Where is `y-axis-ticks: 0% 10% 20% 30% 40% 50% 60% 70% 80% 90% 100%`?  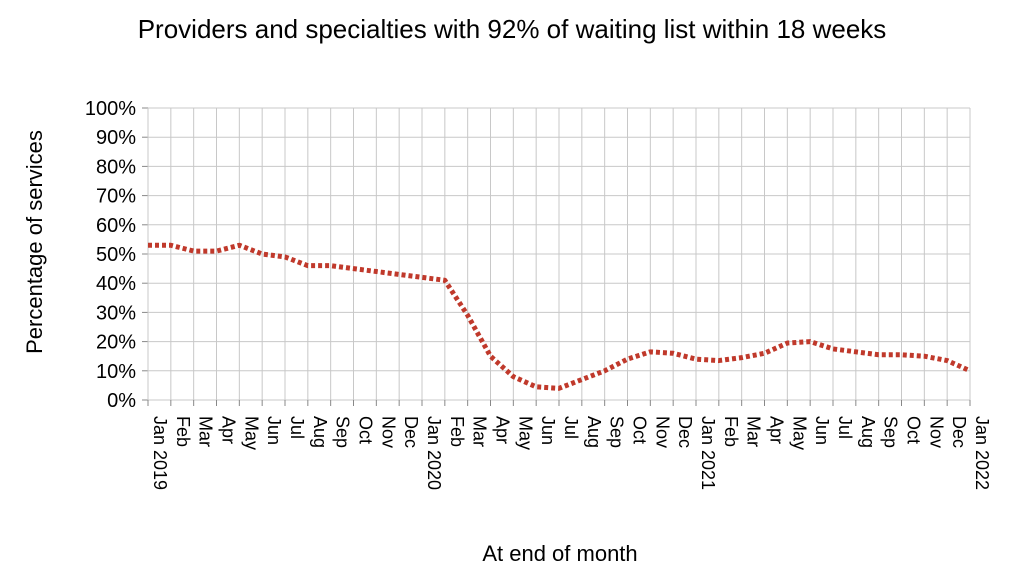 y-axis-ticks: 0% 10% 20% 30% 40% 50% 60% 70% 80% 90% 100% is located at coordinates (110, 255).